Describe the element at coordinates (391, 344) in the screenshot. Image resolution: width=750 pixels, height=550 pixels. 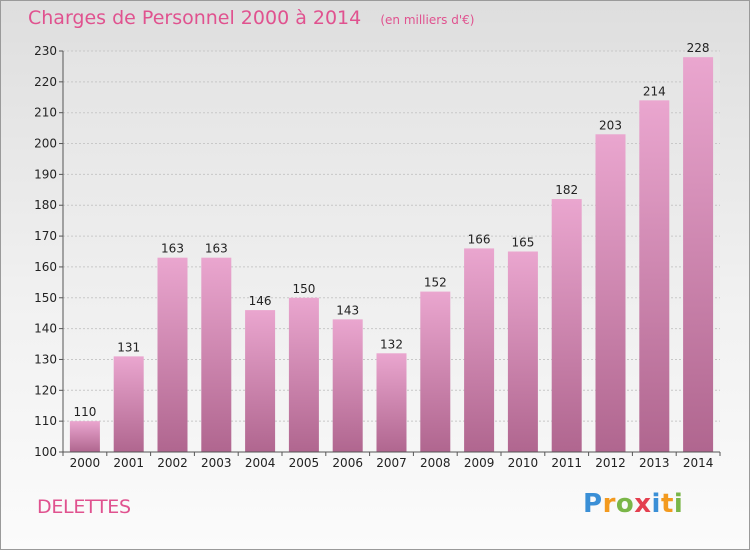
I see `bar-value-label: 132` at that location.